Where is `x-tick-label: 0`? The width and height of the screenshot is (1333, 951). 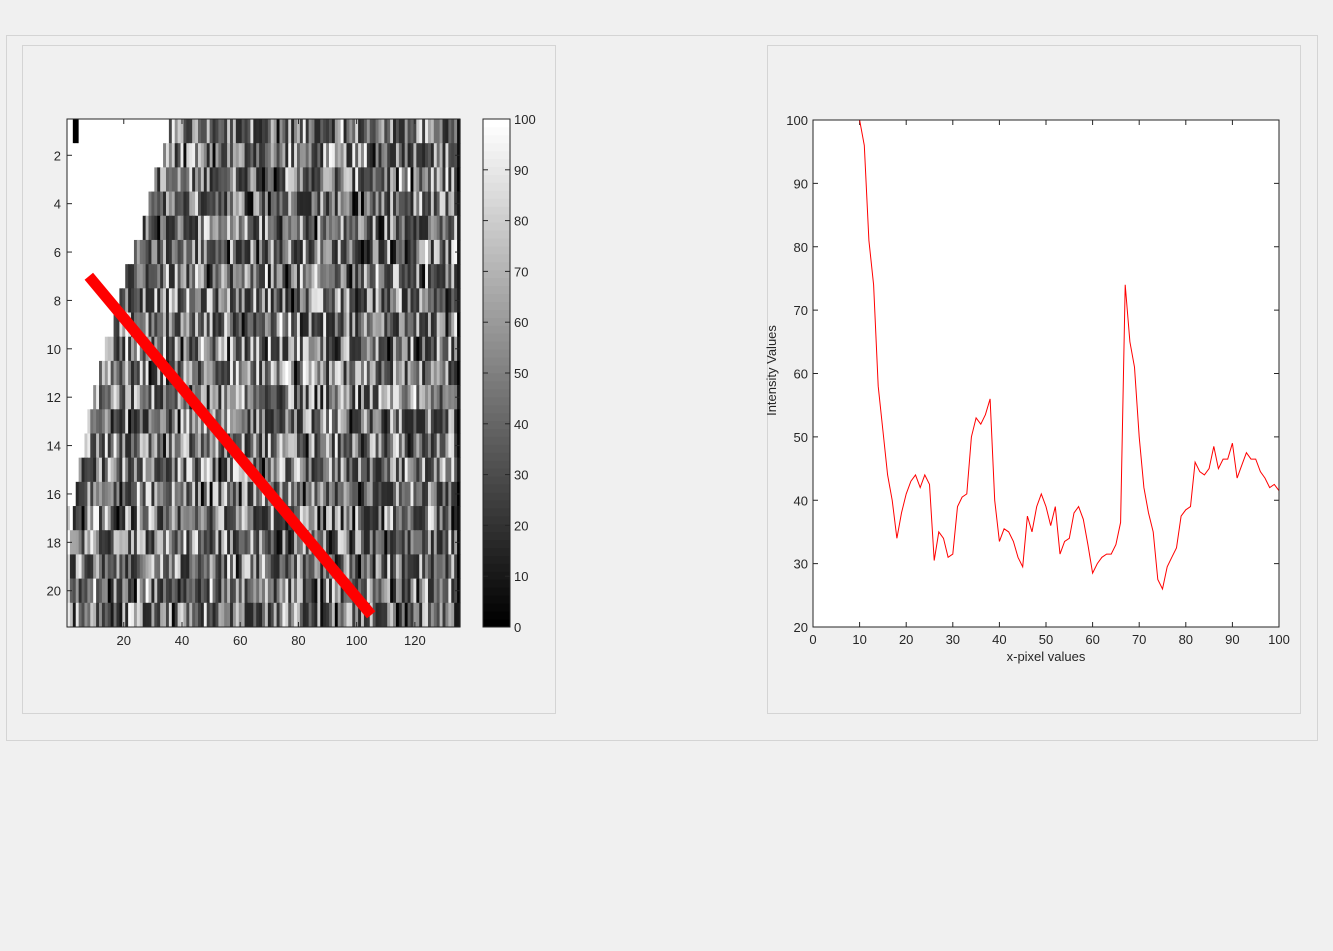
x-tick-label: 0 is located at coordinates (812, 639).